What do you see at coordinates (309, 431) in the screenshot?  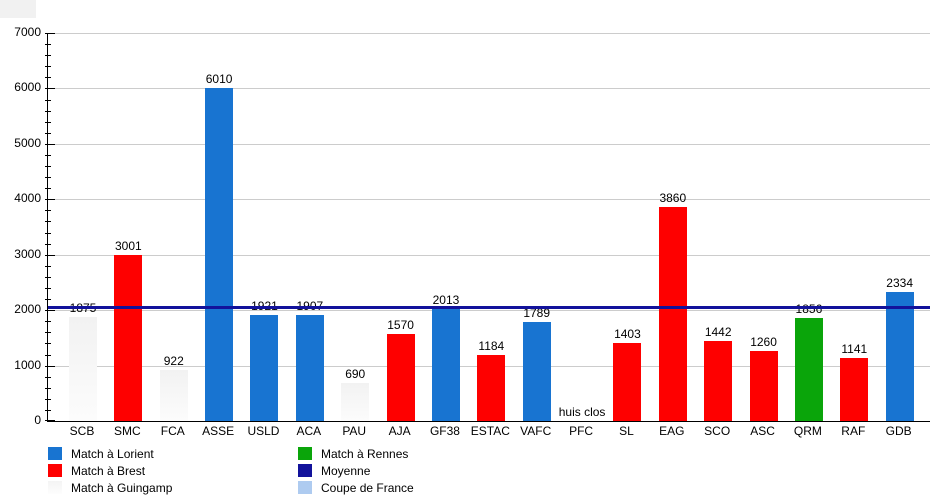 I see `x-tick-label: ACA` at bounding box center [309, 431].